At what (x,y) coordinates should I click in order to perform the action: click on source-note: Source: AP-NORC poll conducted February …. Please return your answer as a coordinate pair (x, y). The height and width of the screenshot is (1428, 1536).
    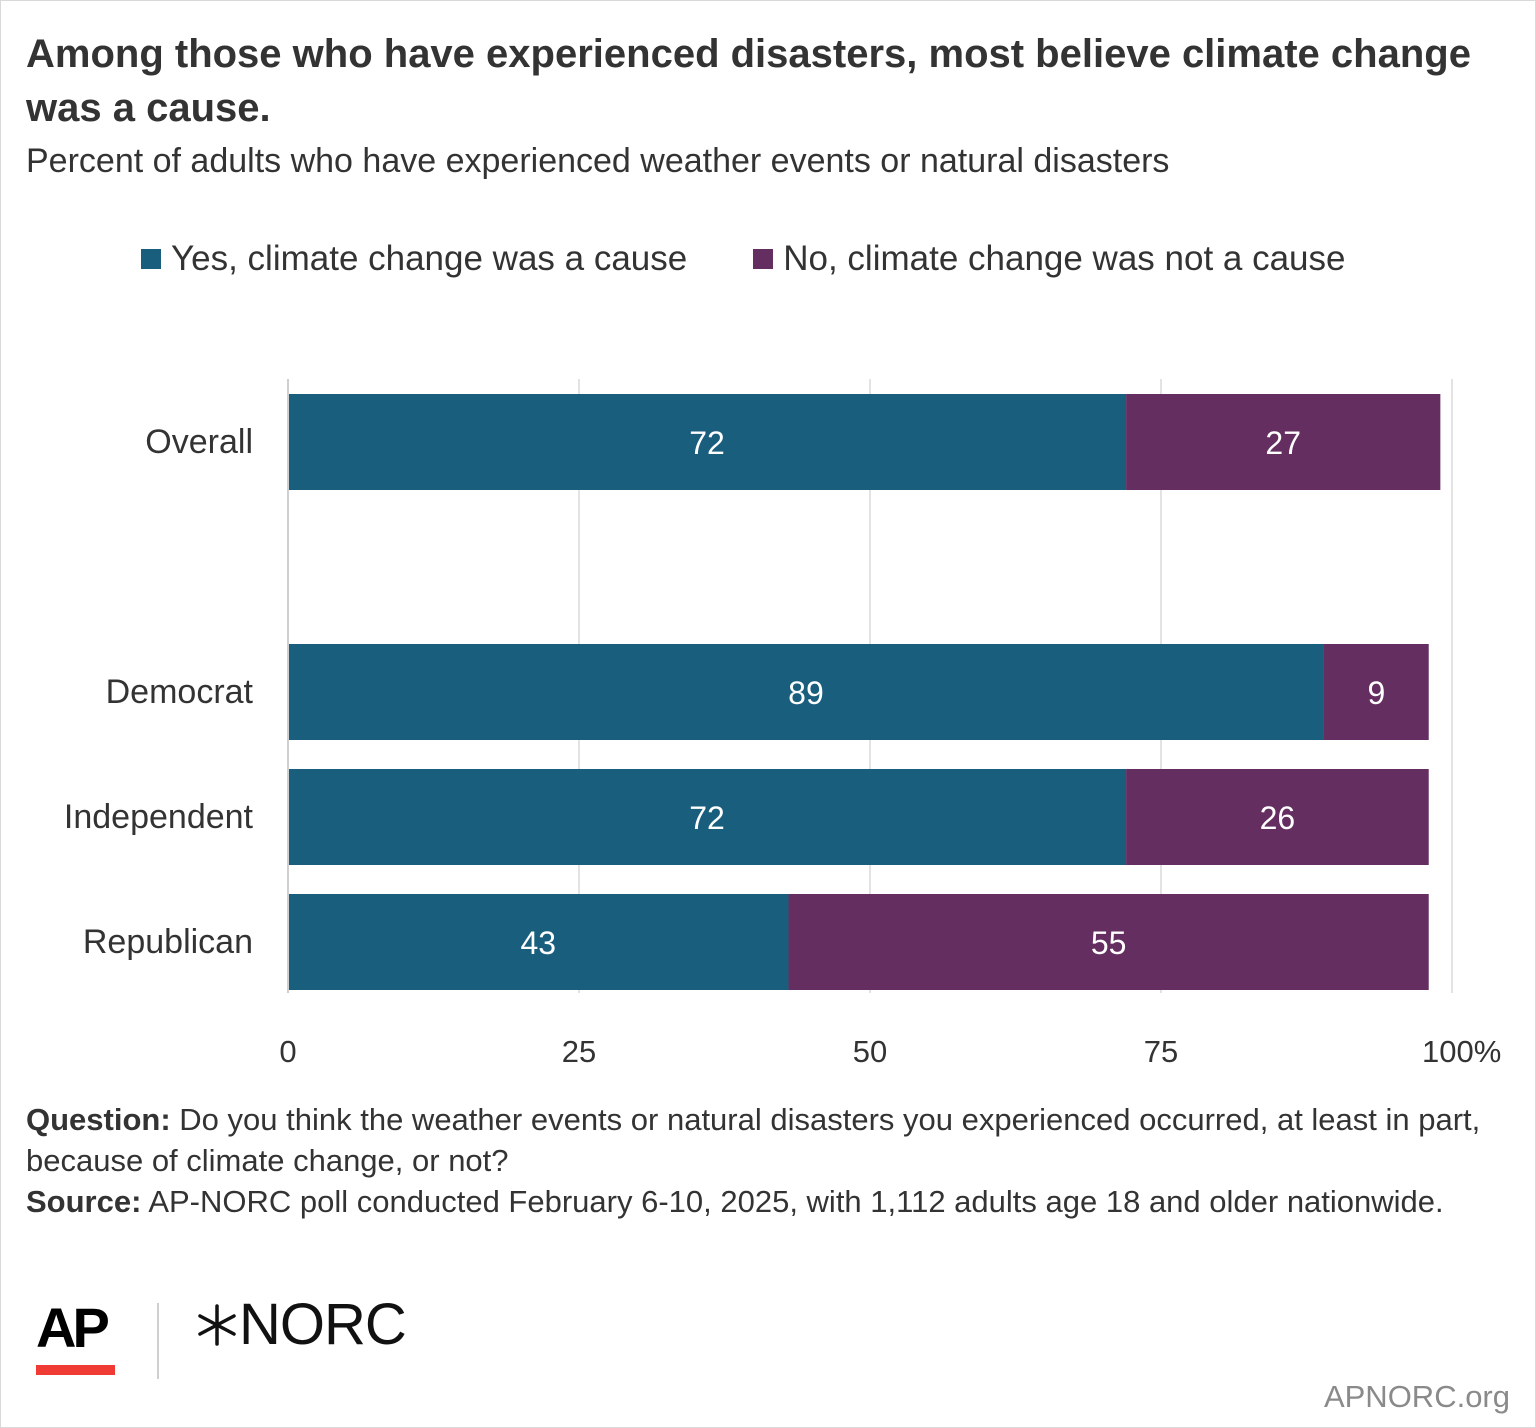
    Looking at the image, I should click on (771, 1201).